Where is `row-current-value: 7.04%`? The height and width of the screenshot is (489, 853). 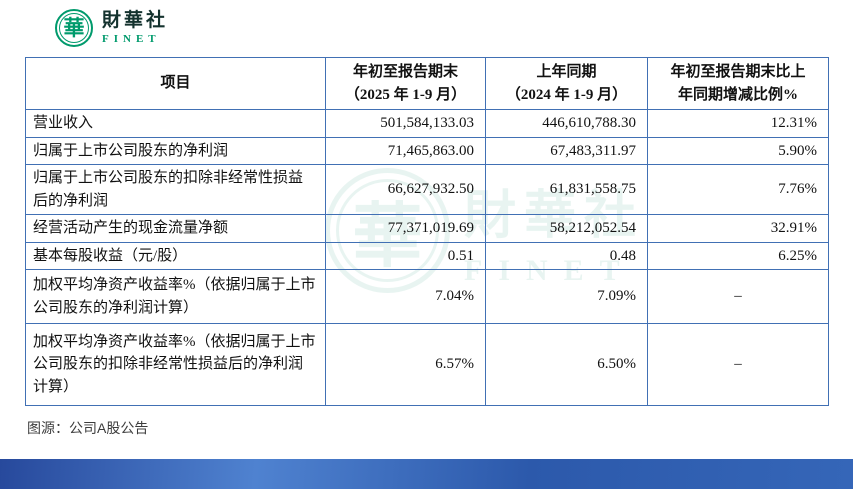
row-current-value: 7.04% is located at coordinates (405, 296).